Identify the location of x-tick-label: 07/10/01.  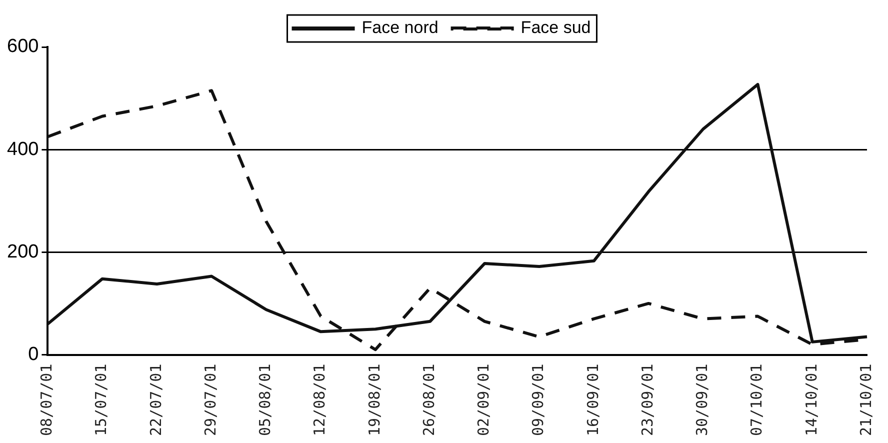
(757, 400).